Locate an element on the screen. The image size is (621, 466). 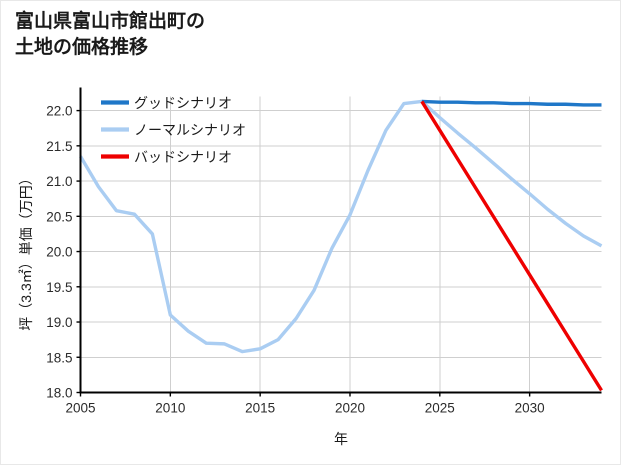
y-tick-label: 21.0 is located at coordinates (59, 181).